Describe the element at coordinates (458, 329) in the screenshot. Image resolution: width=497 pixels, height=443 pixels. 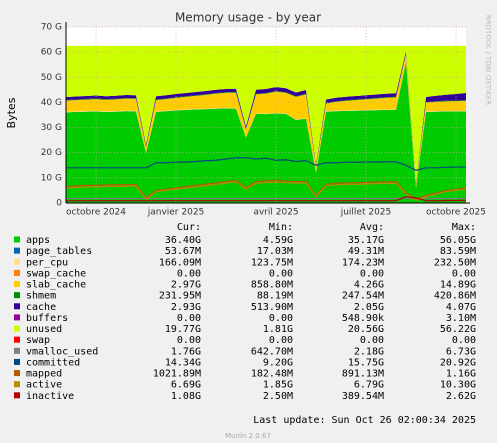
I see `legend-value: 56.22G` at that location.